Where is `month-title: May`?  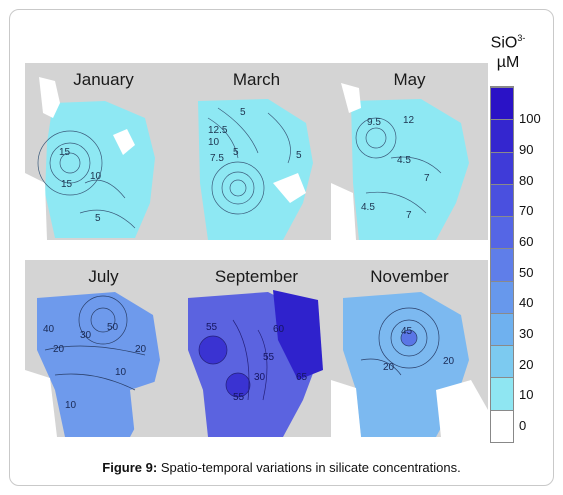 month-title: May is located at coordinates (409, 79).